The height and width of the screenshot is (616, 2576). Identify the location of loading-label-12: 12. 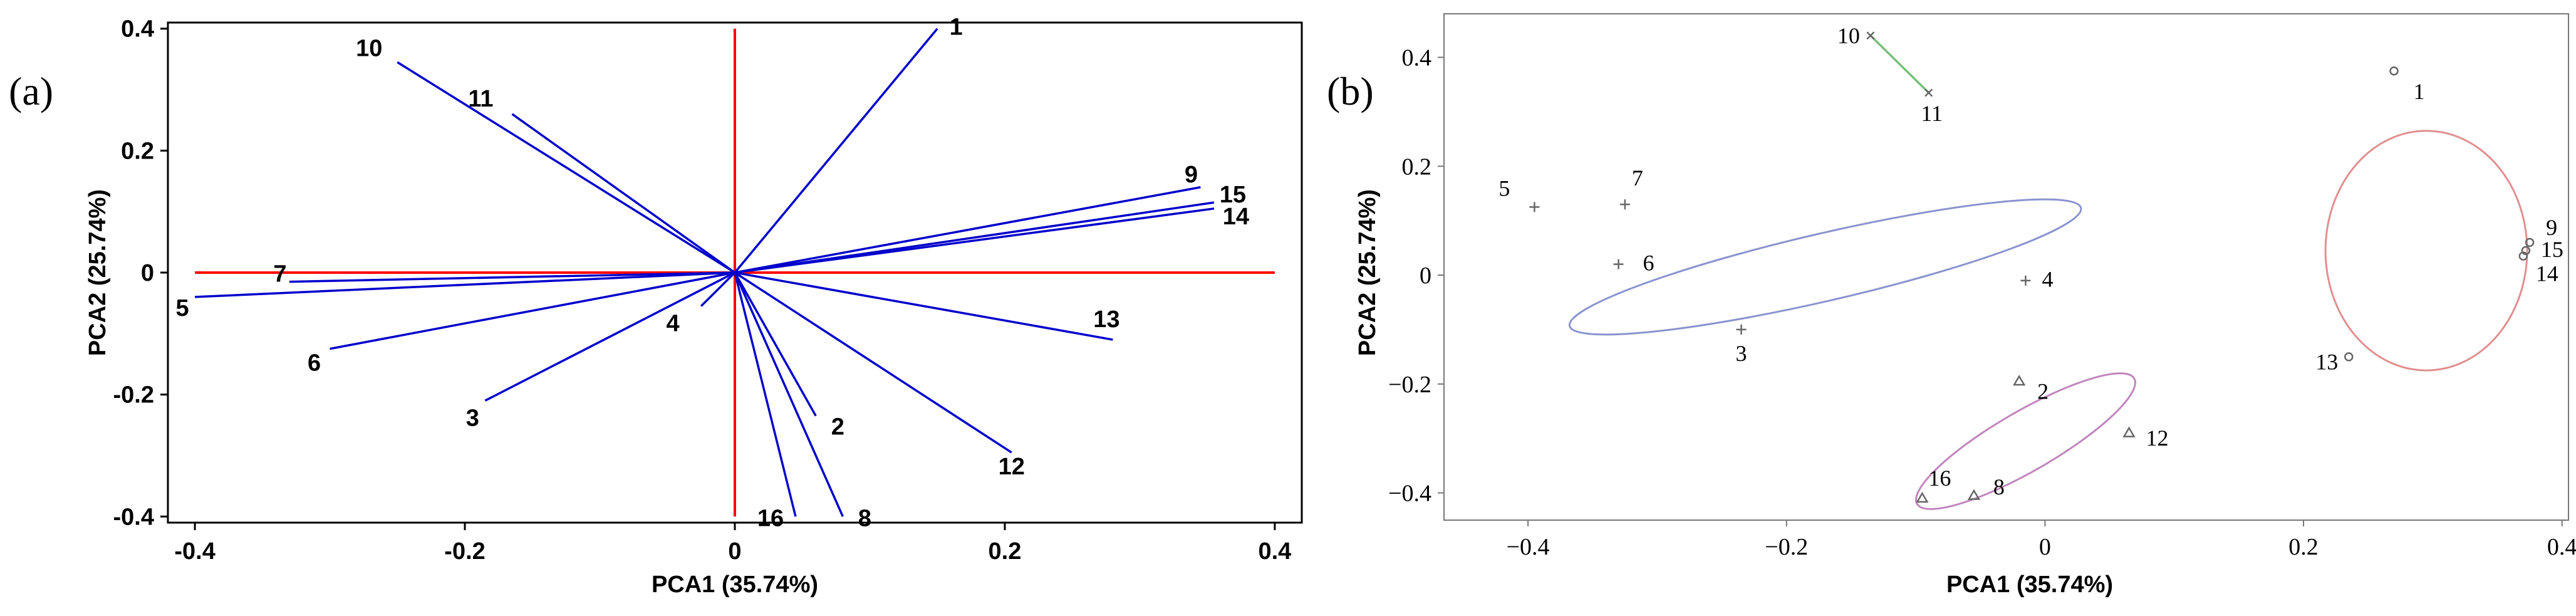
(1012, 467).